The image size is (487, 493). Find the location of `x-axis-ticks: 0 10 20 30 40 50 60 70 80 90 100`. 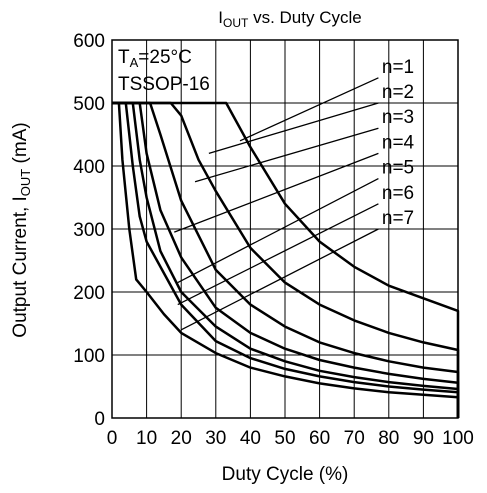

x-axis-ticks: 0 10 20 30 40 50 60 70 80 90 100 is located at coordinates (290, 438).